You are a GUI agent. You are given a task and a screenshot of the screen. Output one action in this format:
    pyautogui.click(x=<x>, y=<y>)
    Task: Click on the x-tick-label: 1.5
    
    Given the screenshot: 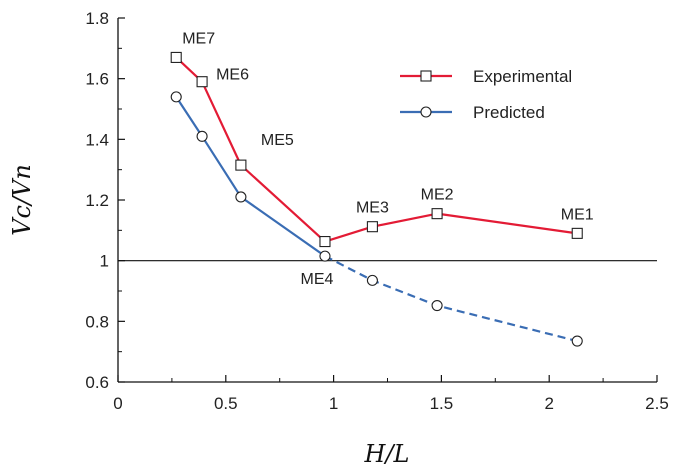 What is the action you would take?
    pyautogui.click(x=442, y=403)
    